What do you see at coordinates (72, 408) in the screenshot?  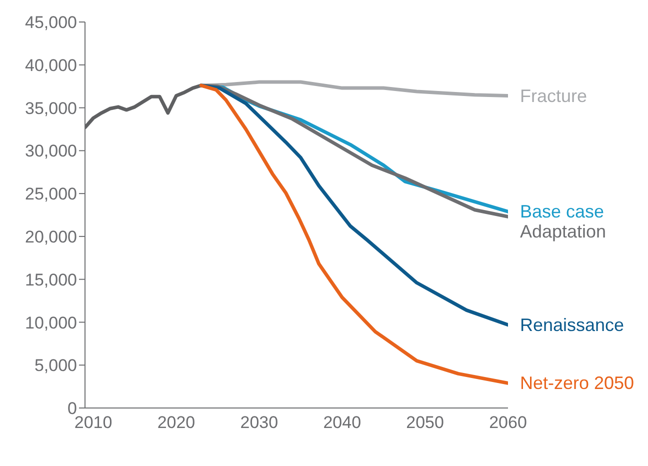 I see `y-tick-label: 0` at bounding box center [72, 408].